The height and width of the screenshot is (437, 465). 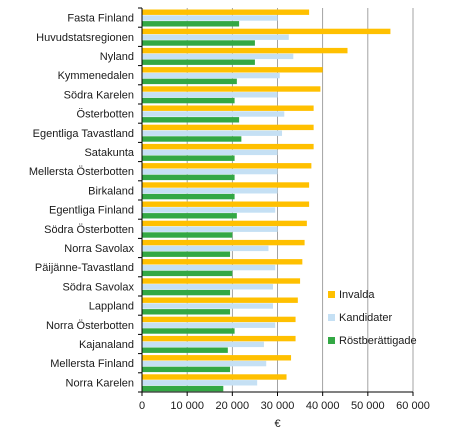 What do you see at coordinates (111, 307) in the screenshot?
I see `category-label: Lappland` at bounding box center [111, 307].